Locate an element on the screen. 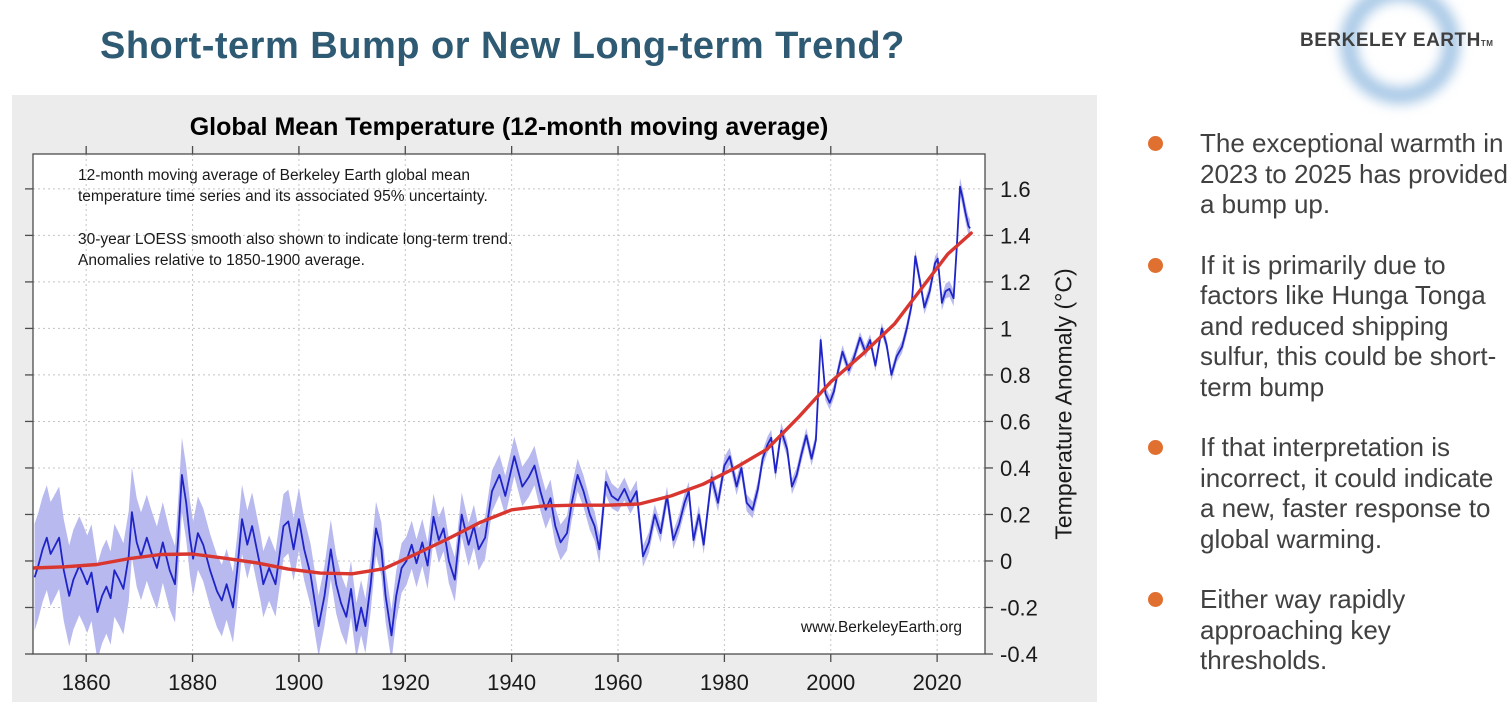 The image size is (1510, 725). y-tick-label-1: 1 is located at coordinates (1006, 328).